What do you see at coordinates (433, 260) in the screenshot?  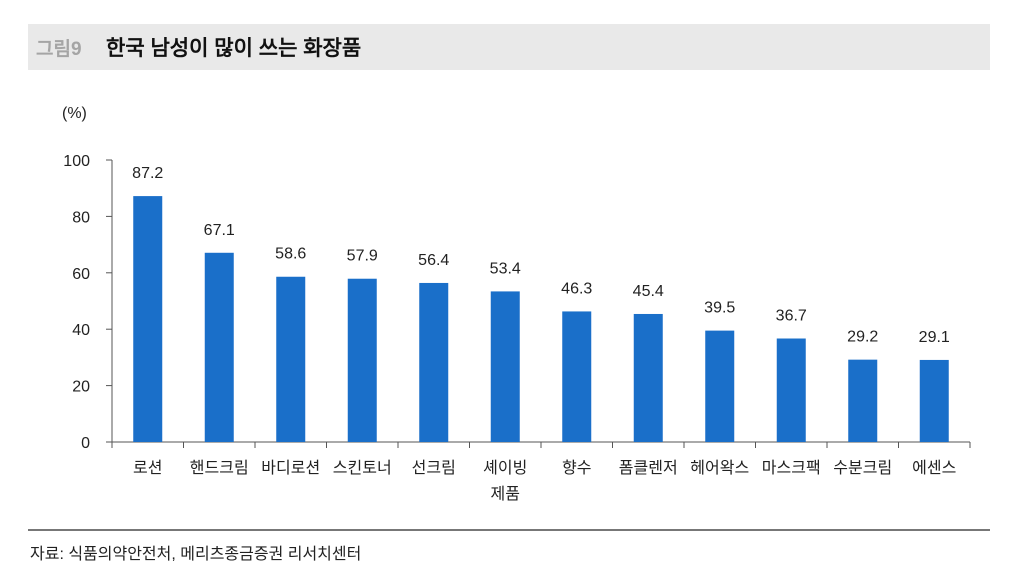 I see `data-label: 56.4` at bounding box center [433, 260].